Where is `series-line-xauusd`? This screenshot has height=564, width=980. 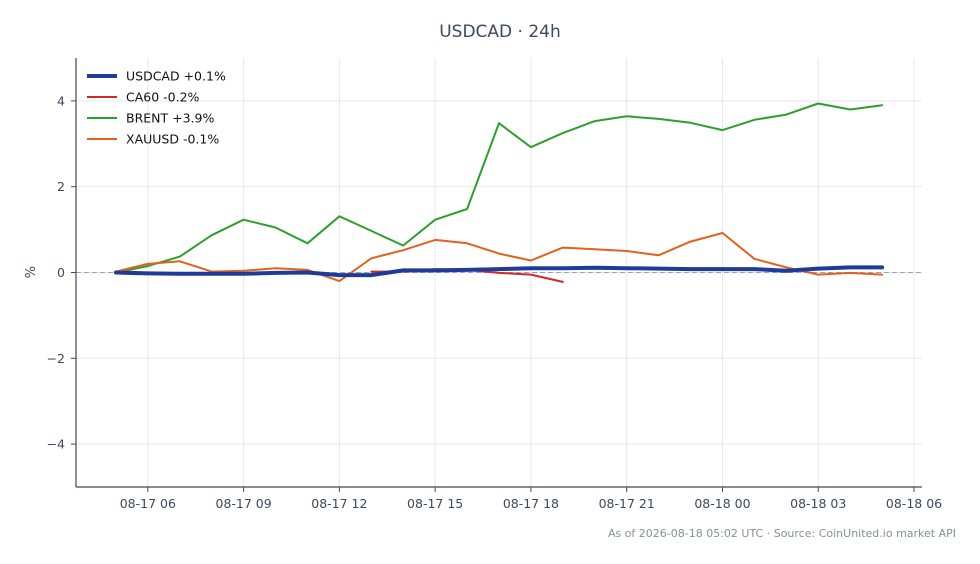 series-line-xauusd is located at coordinates (499, 257).